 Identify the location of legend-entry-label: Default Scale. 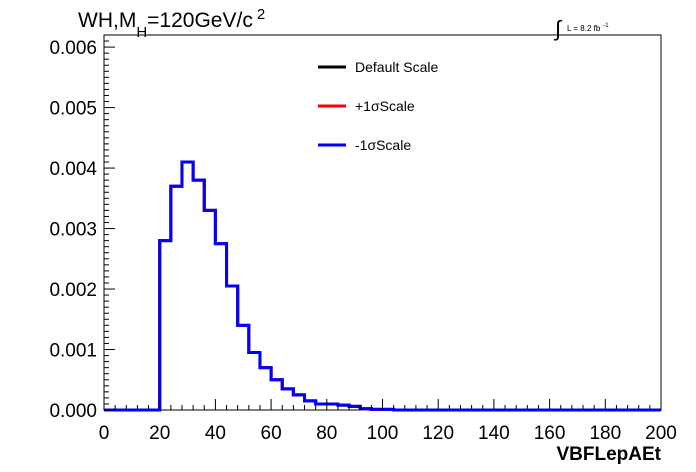
(396, 67).